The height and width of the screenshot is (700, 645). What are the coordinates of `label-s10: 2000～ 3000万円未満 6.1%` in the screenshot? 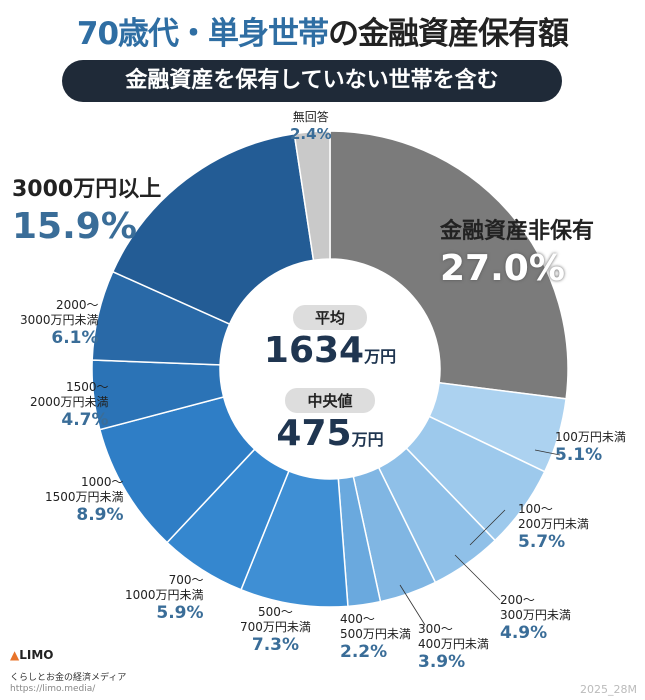 It's located at (59, 323).